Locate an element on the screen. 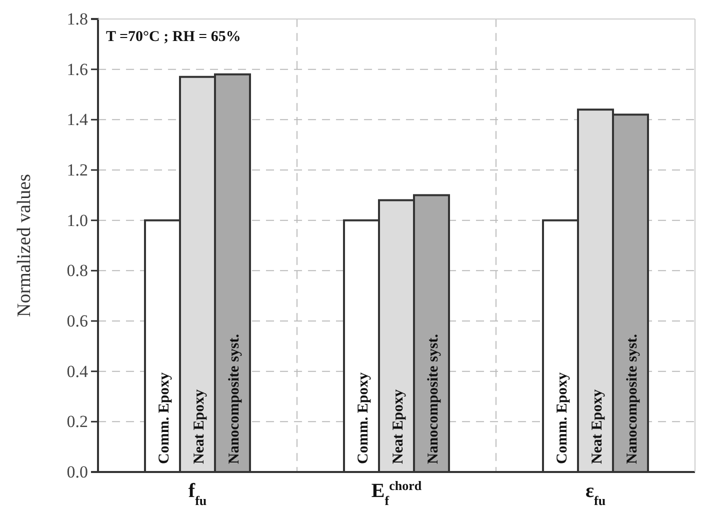 Image resolution: width=705 pixels, height=507 pixels. series-label: Nanocomposite syst. is located at coordinates (234, 399).